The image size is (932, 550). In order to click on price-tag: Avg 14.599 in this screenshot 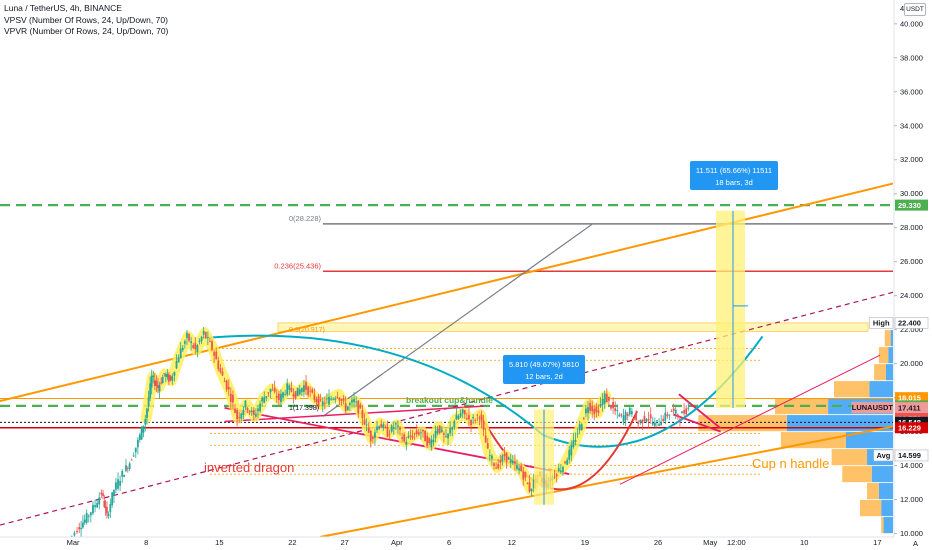, I will do `click(901, 455)`.